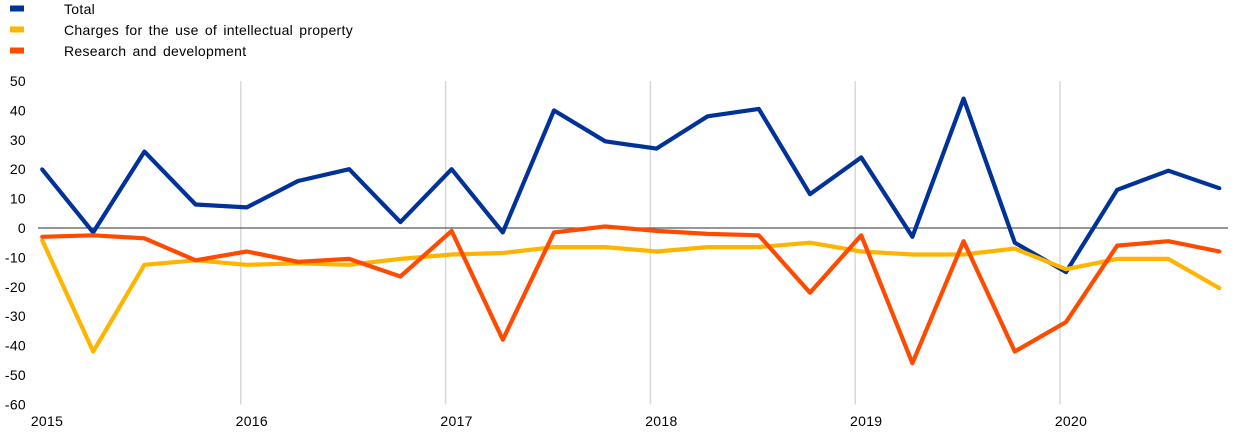  I want to click on y-tick-label-50: 50, so click(18, 81).